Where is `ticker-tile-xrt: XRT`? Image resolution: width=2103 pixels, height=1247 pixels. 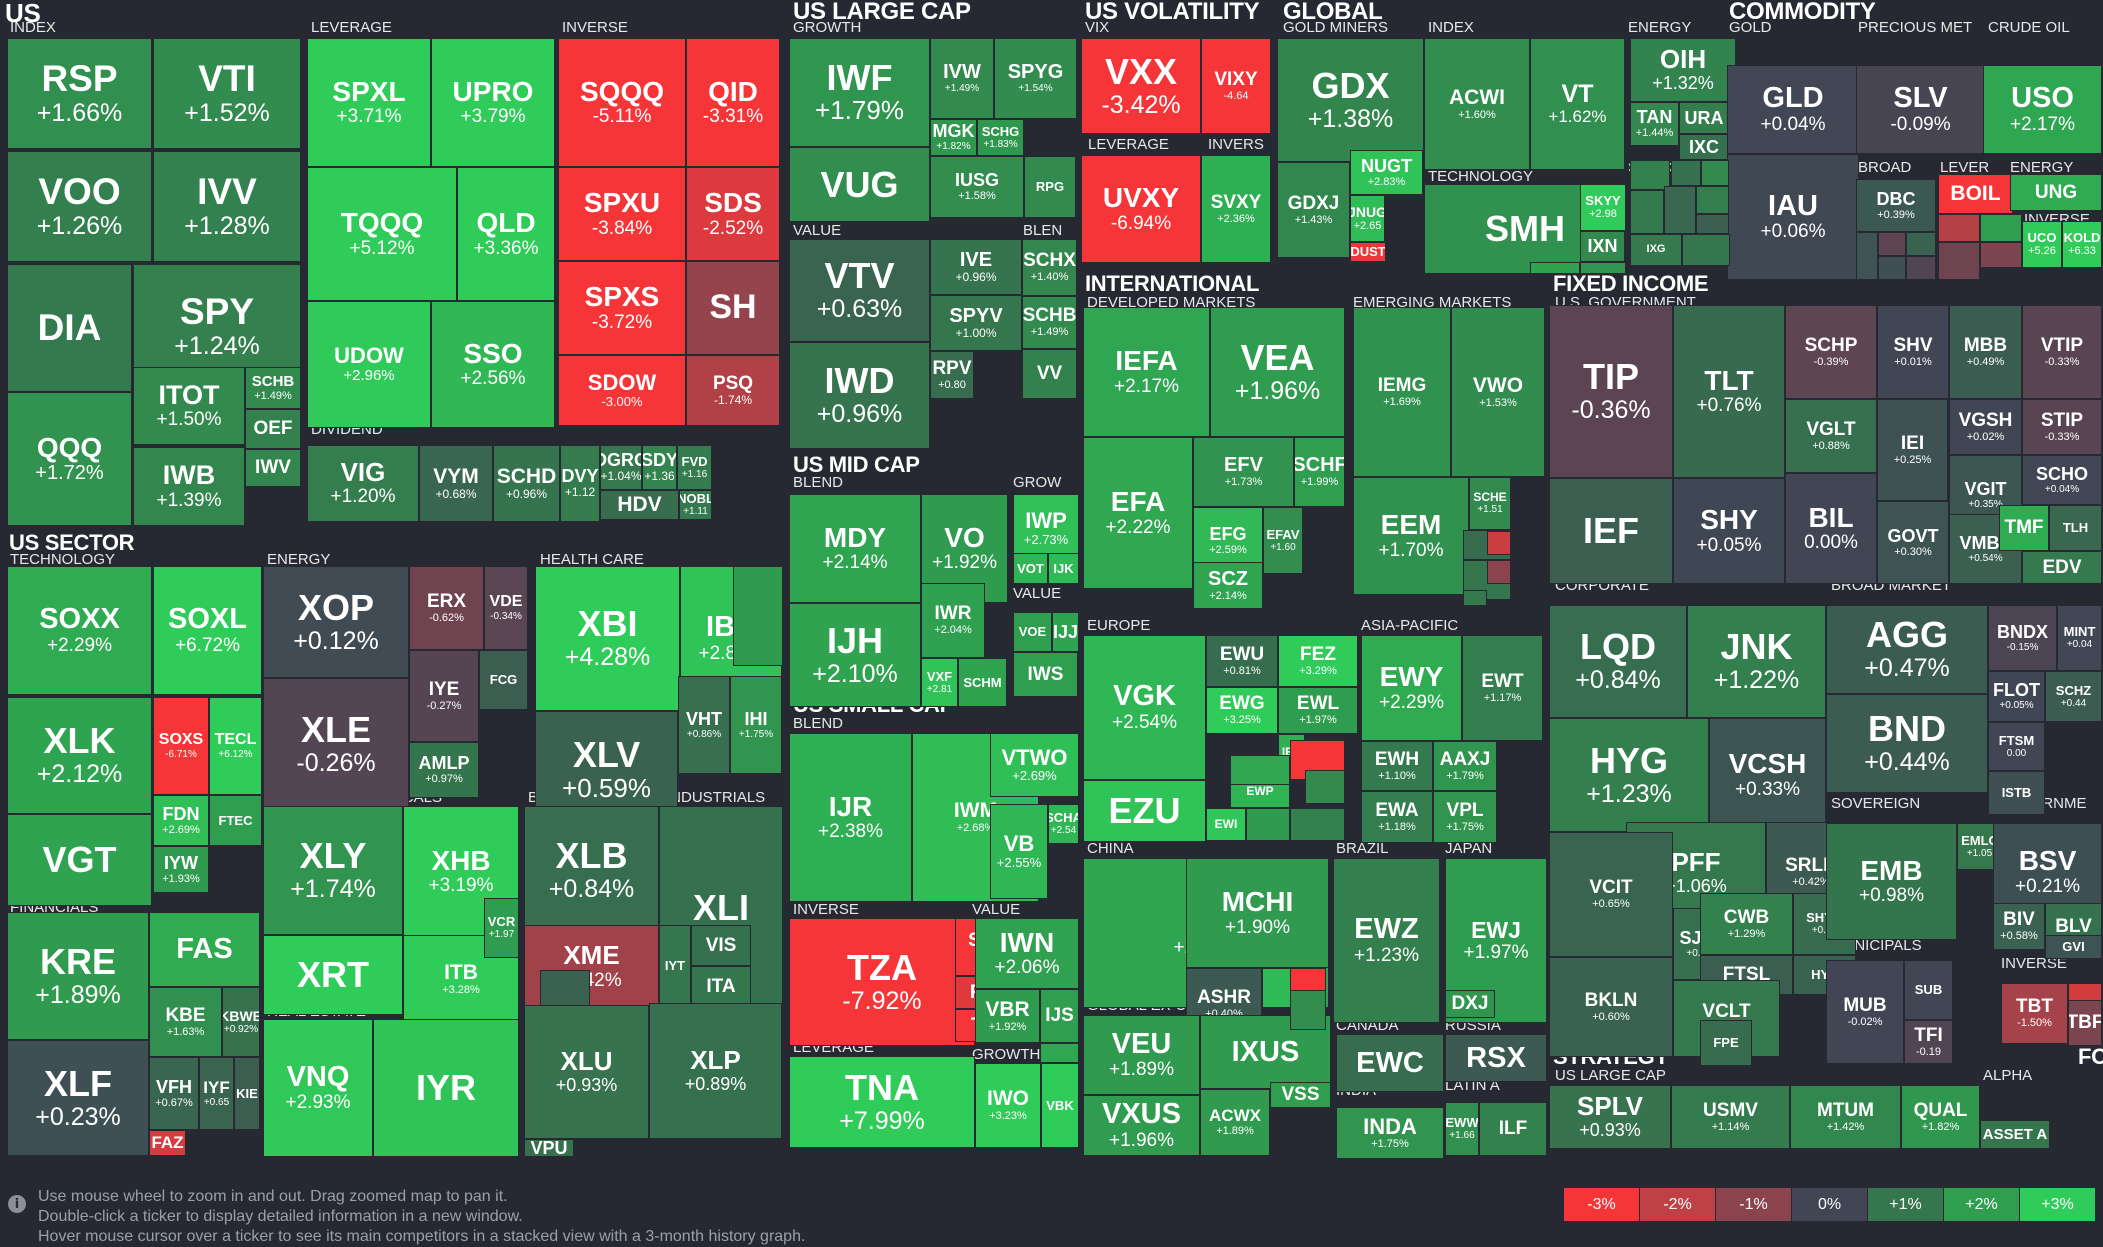 ticker-tile-xrt: XRT is located at coordinates (333, 975).